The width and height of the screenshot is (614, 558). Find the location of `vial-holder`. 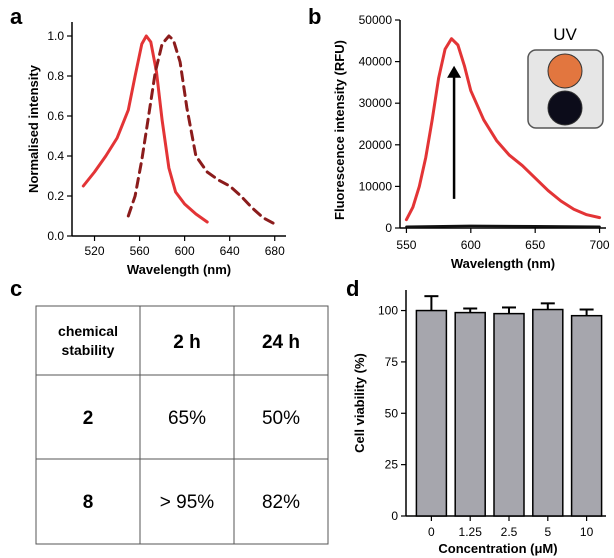

vial-holder is located at coordinates (565, 89).